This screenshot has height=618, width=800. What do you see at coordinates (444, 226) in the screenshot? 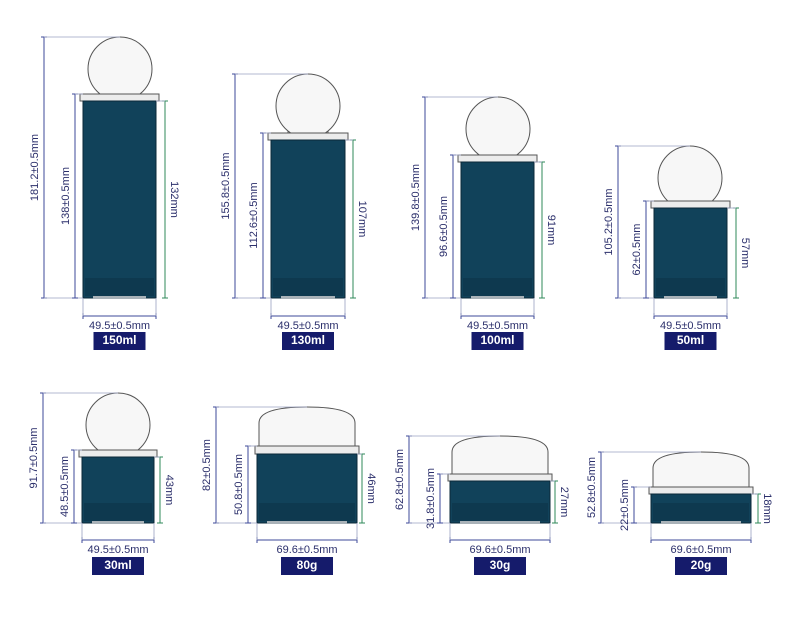
I see `body-height-label: 96.6±0.5mm` at bounding box center [444, 226].